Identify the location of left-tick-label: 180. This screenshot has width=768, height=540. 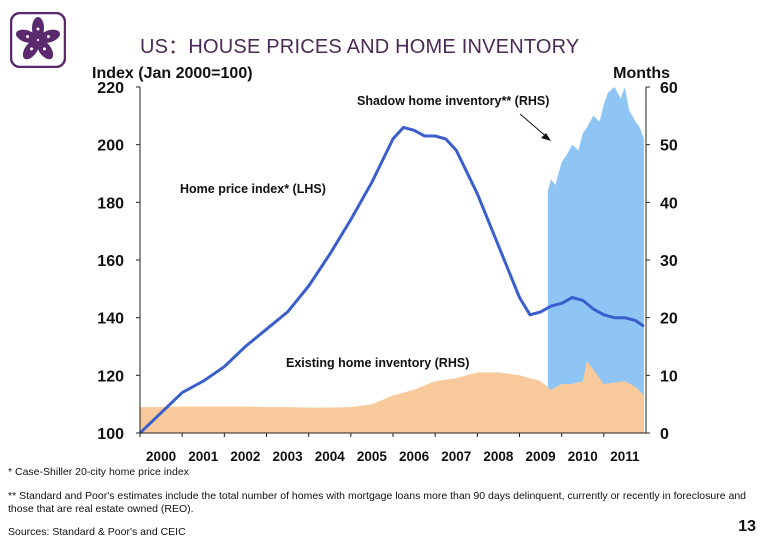
(110, 203).